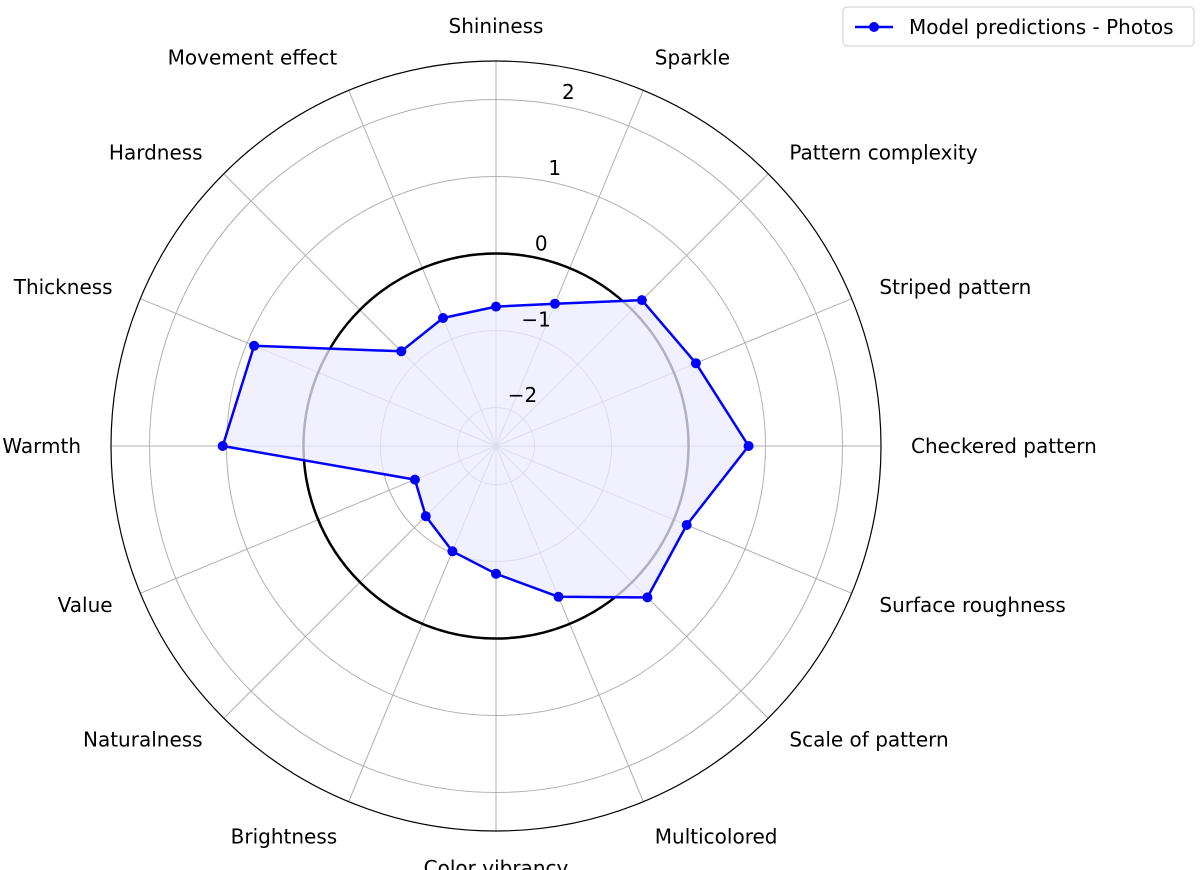 This screenshot has width=1204, height=870. Describe the element at coordinates (496, 573) in the screenshot. I see `data-point-color-vibrancy` at that location.